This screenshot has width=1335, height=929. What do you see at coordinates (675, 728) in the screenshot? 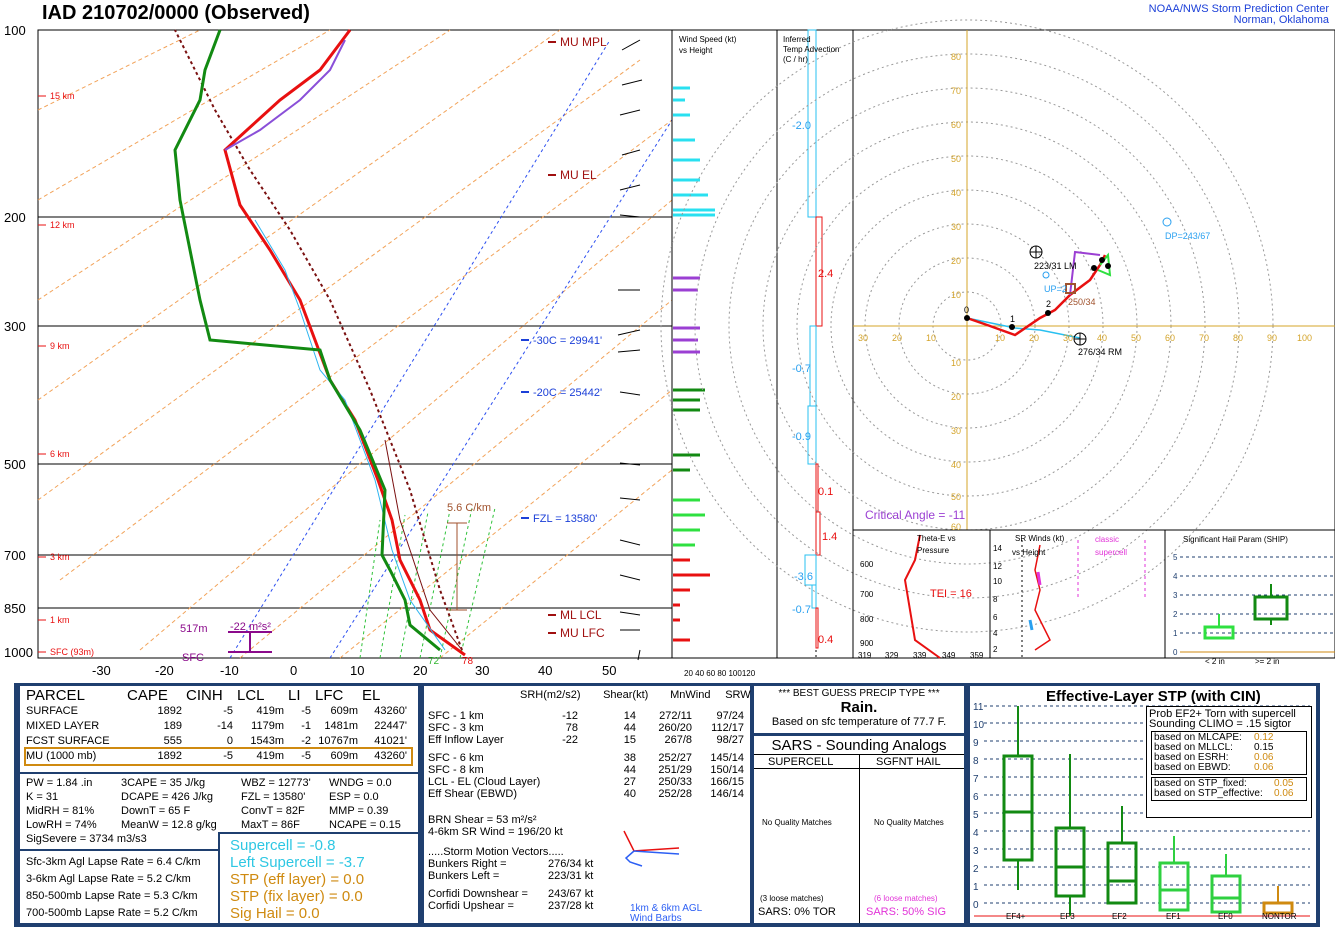
I see `cell: 260/20` at bounding box center [675, 728].